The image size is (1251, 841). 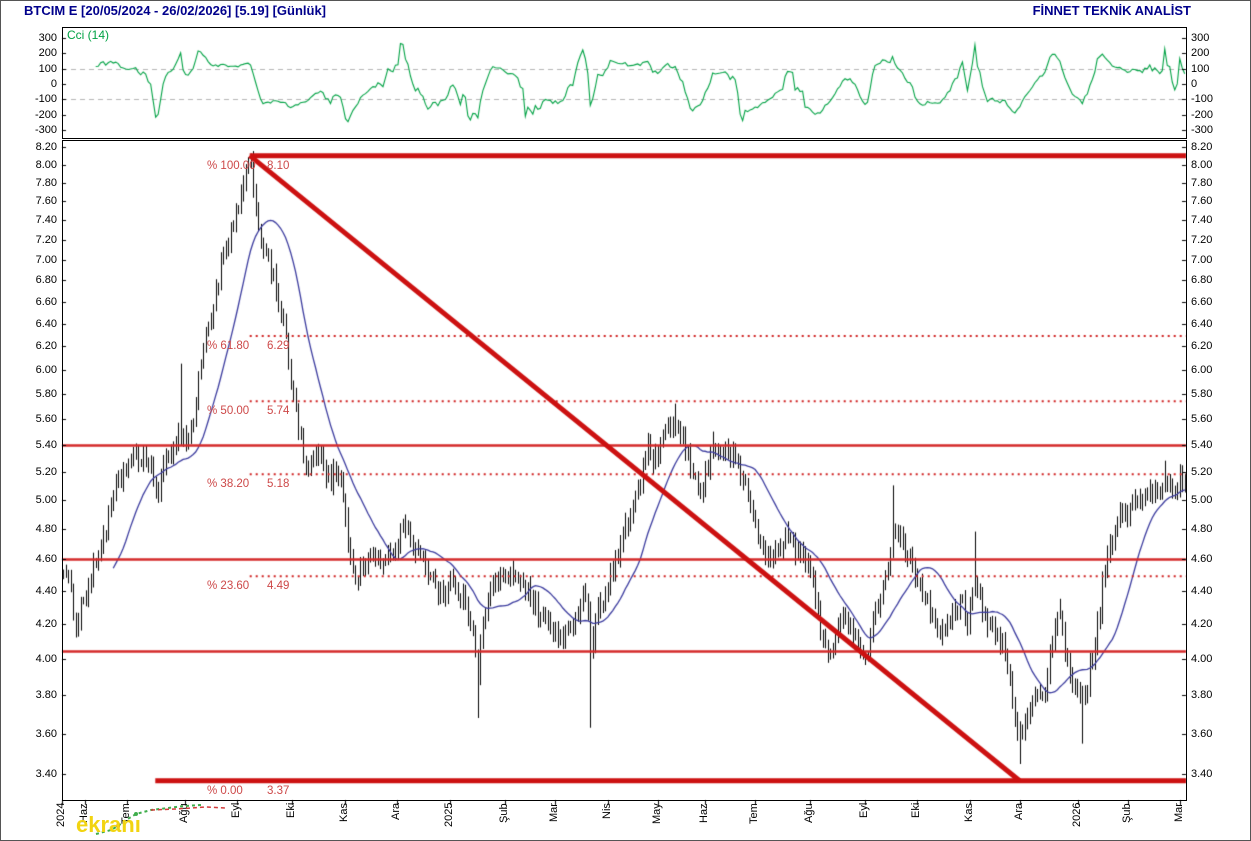 I want to click on fib-percent: % 50.00, so click(x=228, y=411).